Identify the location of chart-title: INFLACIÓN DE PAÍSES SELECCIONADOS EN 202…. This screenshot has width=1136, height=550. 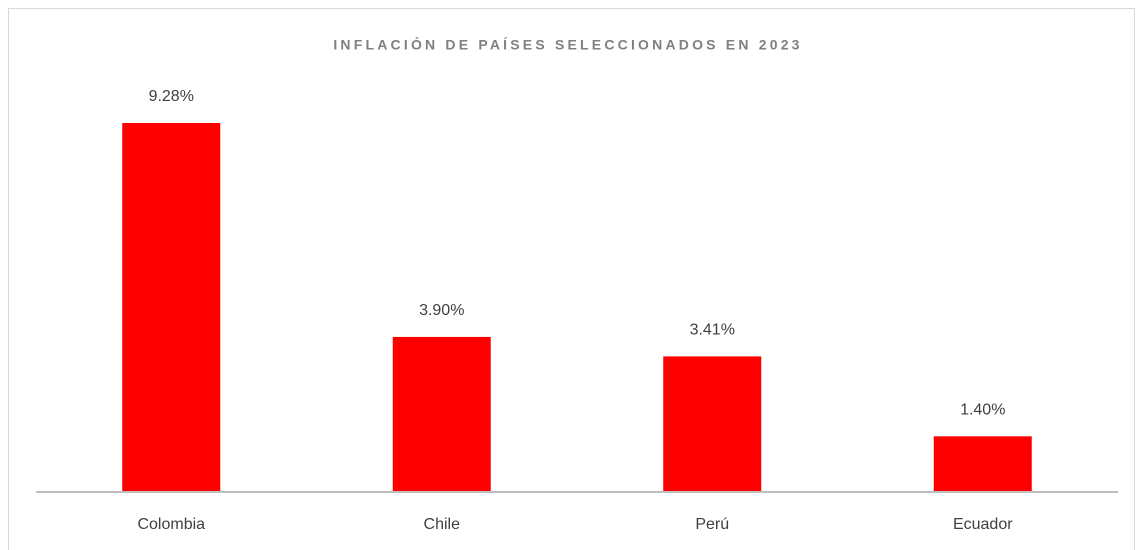
(567, 44).